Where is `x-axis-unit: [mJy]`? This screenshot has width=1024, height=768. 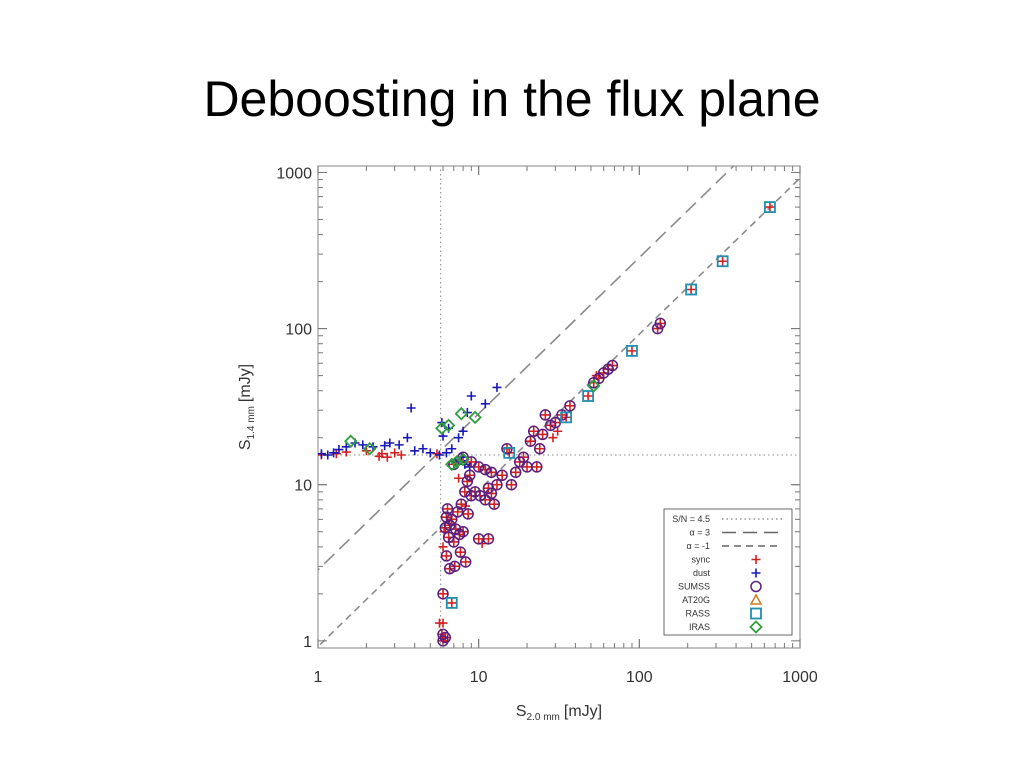 x-axis-unit: [mJy] is located at coordinates (583, 711).